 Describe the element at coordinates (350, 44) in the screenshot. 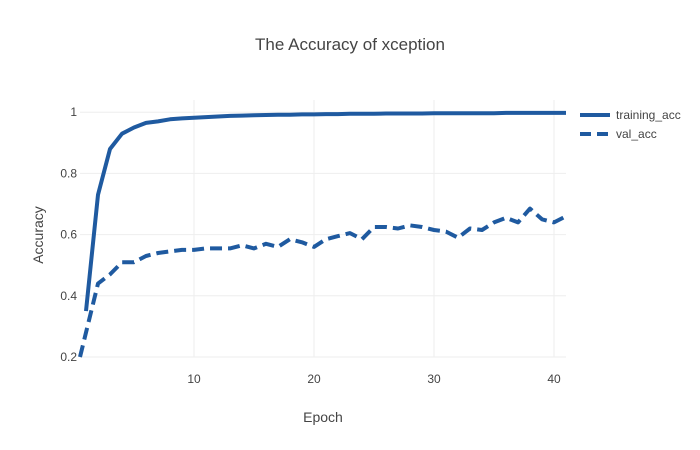

I see `chart-title: The Accuracy of xception` at that location.